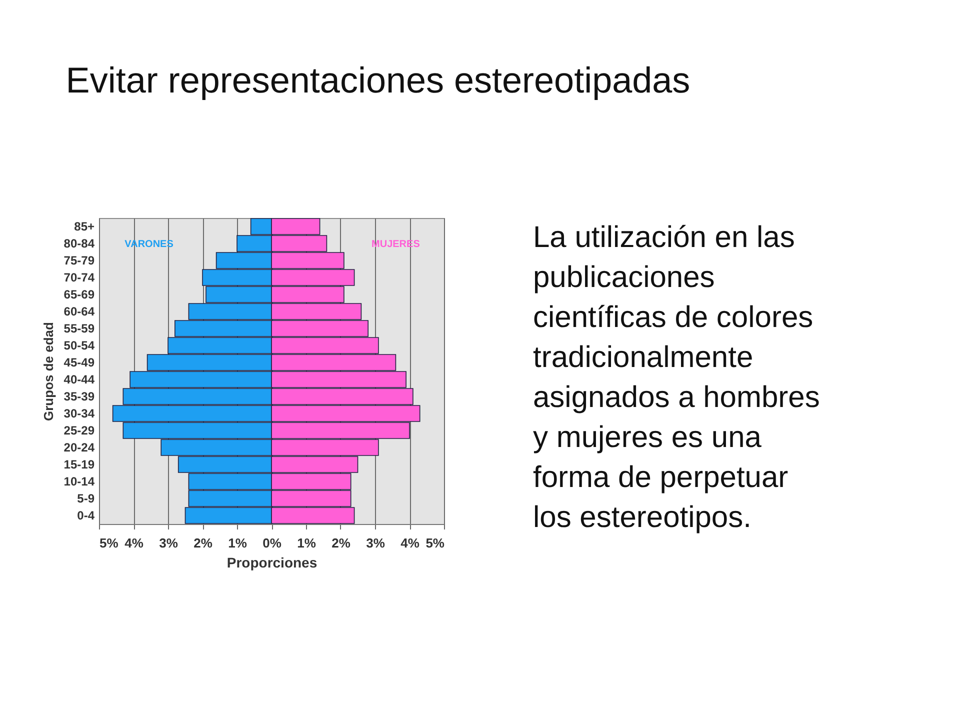  Describe the element at coordinates (79, 465) in the screenshot. I see `y-tick-label: 15-19` at that location.